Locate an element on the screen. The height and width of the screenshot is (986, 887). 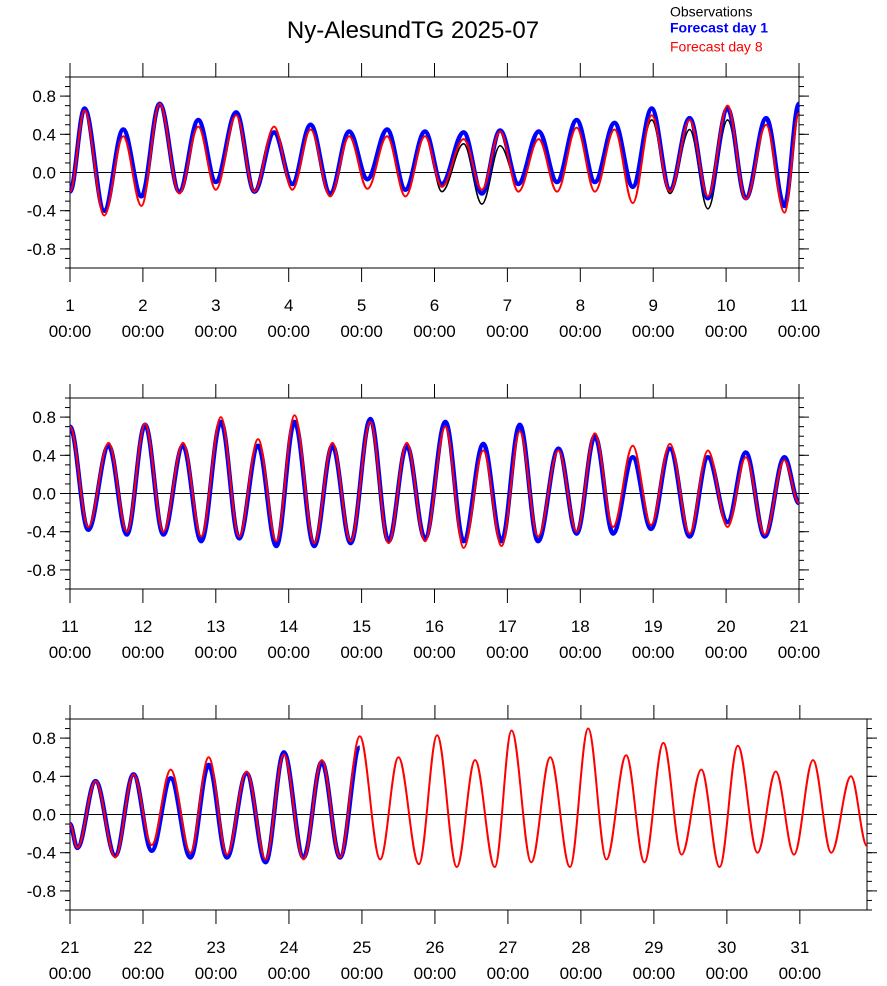
x-tick-label: 17 00:00 is located at coordinates (507, 639).